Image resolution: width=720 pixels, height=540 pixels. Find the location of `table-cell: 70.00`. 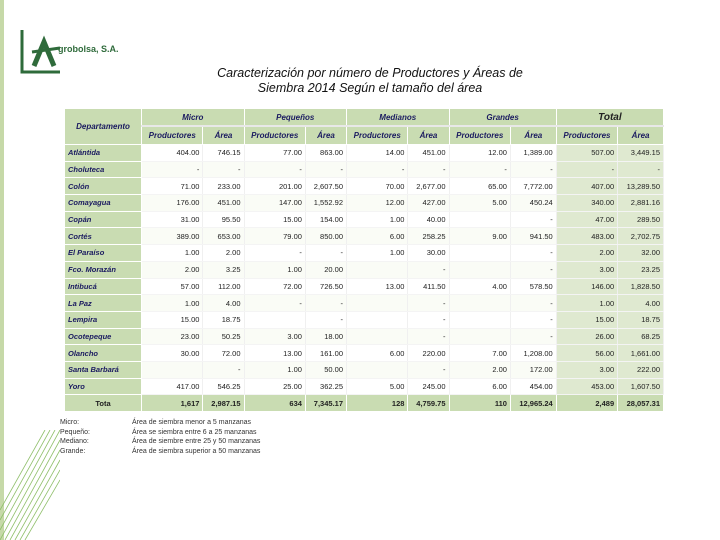

table-cell: 70.00 is located at coordinates (377, 186).